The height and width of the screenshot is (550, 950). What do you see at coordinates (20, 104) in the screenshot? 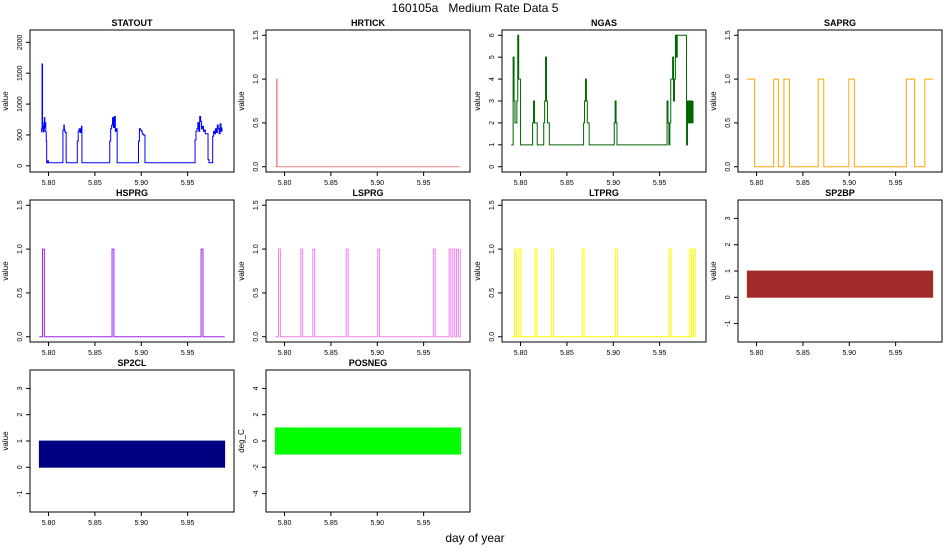
I see `y-tick-label: 1000` at bounding box center [20, 104].